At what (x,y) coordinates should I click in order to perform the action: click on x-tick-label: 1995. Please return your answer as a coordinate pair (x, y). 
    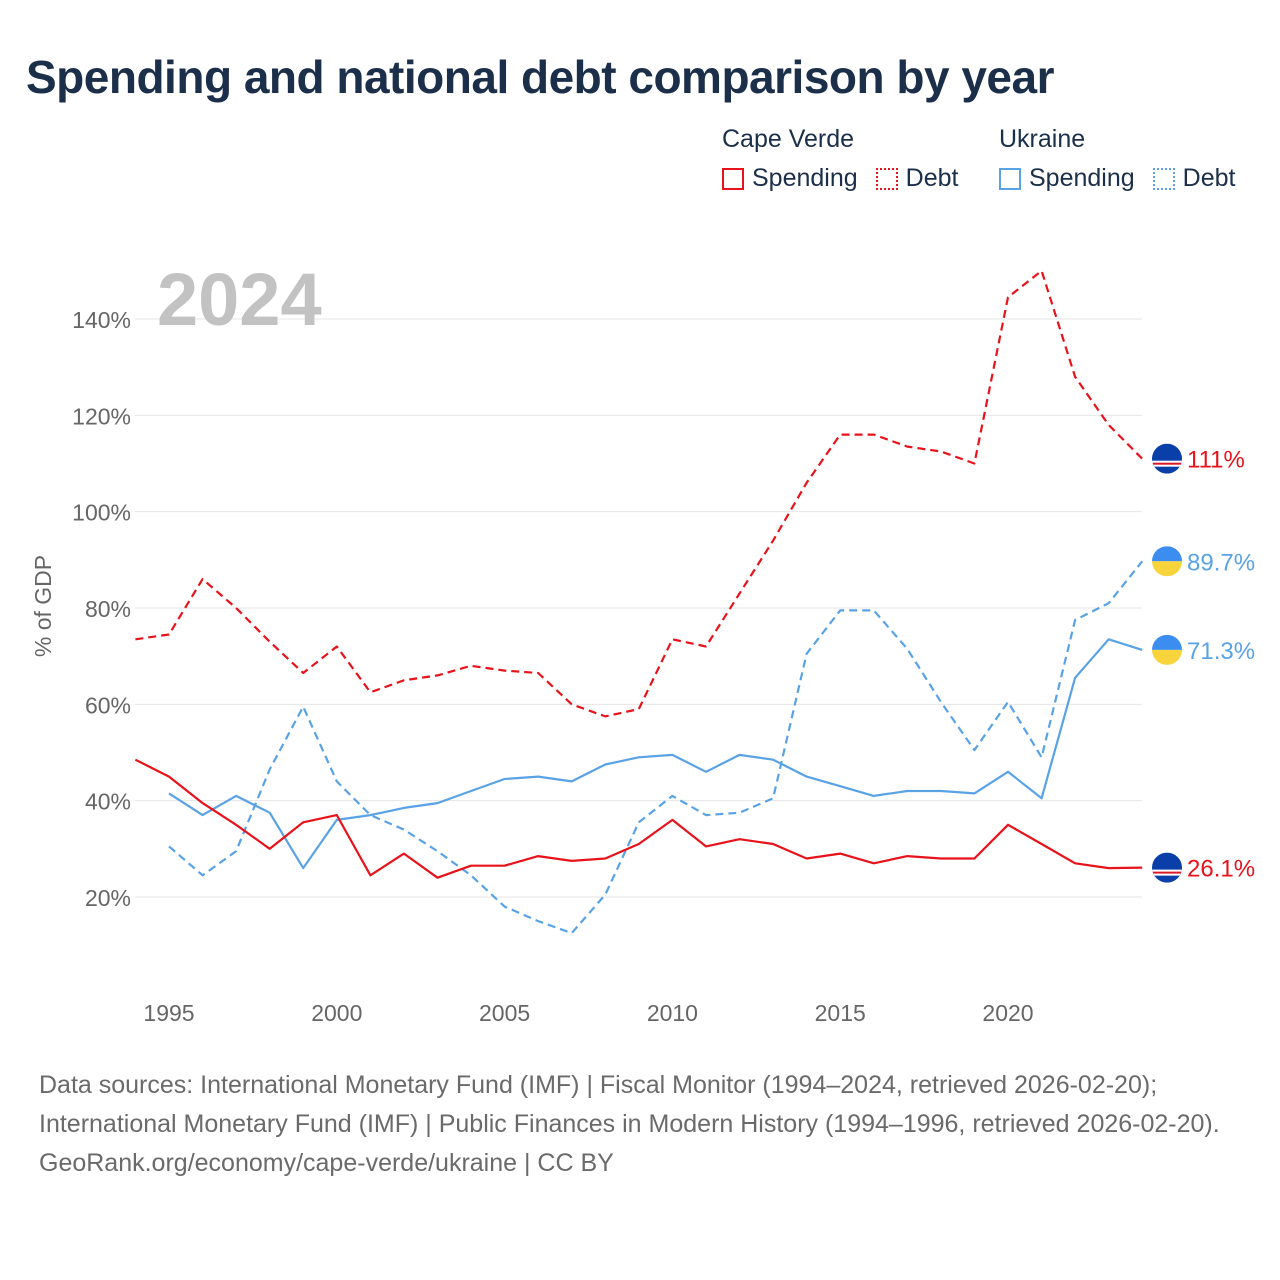
    Looking at the image, I should click on (168, 1013).